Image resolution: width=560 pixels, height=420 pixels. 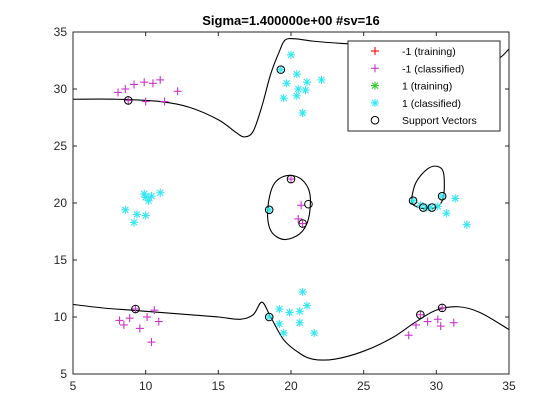 I want to click on legend-label-support-vectors: Support Vectors, so click(x=439, y=121).